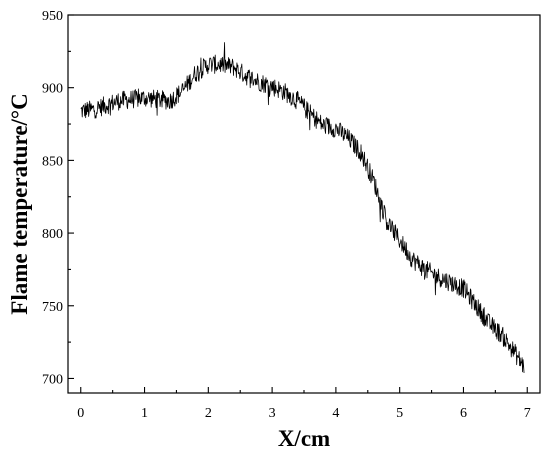 This screenshot has height=457, width=550. What do you see at coordinates (58, 198) in the screenshot?
I see `y-axis-ticks: 700 750 800 850 900 950` at bounding box center [58, 198].